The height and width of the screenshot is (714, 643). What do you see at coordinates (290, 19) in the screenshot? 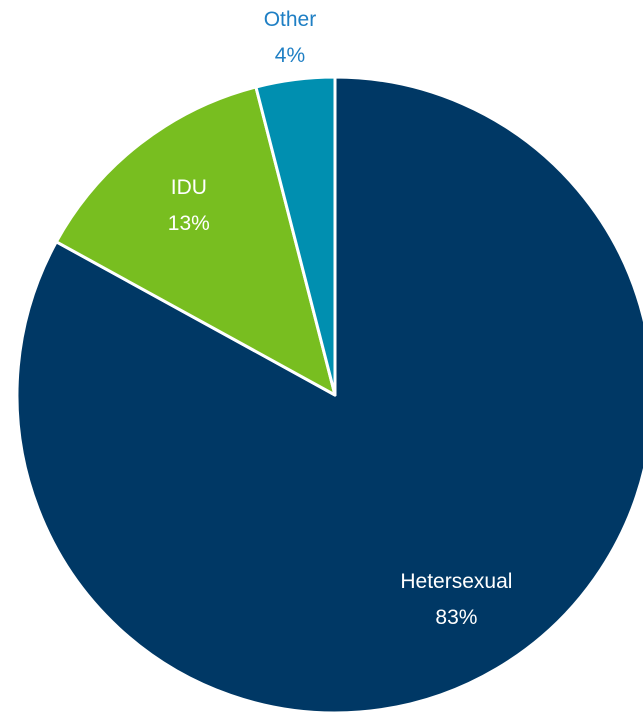
I see `slice-label: Other` at bounding box center [290, 19].